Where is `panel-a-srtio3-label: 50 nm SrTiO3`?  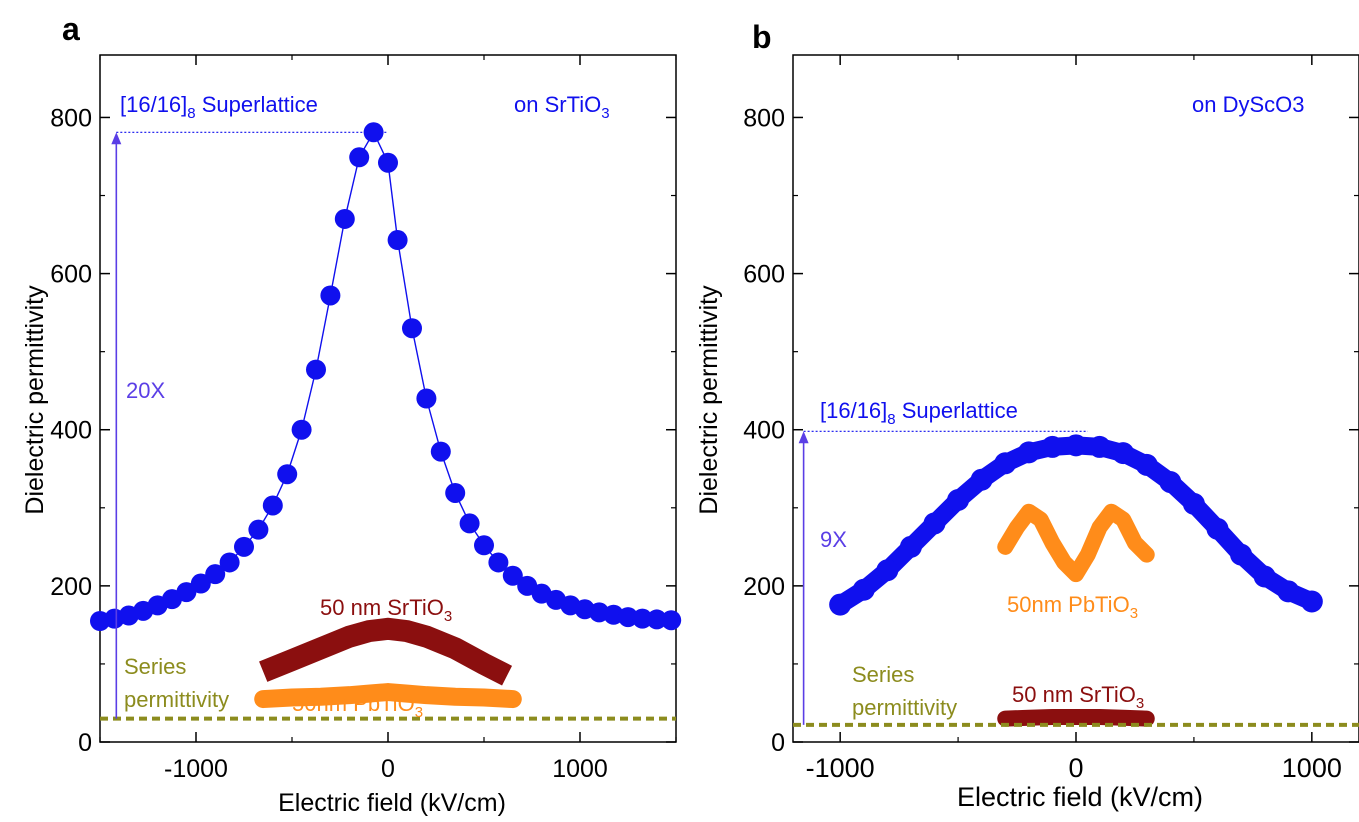
panel-a-srtio3-label: 50 nm SrTiO3 is located at coordinates (386, 610).